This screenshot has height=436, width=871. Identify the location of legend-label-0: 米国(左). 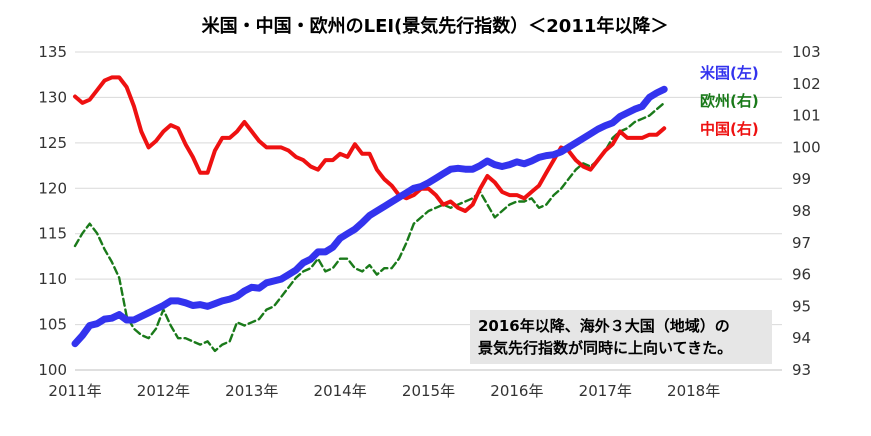
(729, 73).